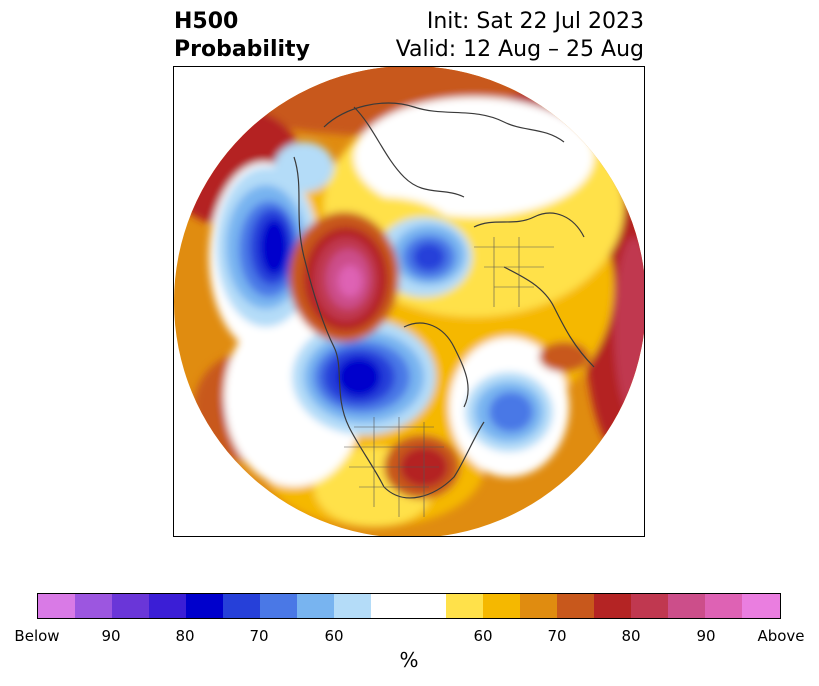 This screenshot has width=819, height=686. I want to click on init-time: Init: Sat 22 Jul 2023, so click(535, 21).